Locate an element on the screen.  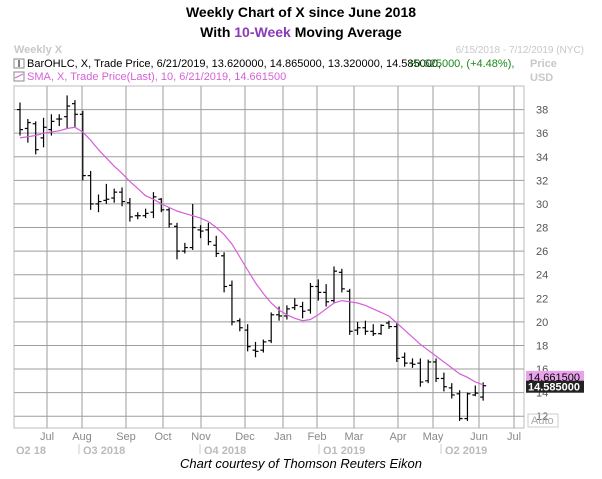
x-tick-label: Nov is located at coordinates (201, 437).